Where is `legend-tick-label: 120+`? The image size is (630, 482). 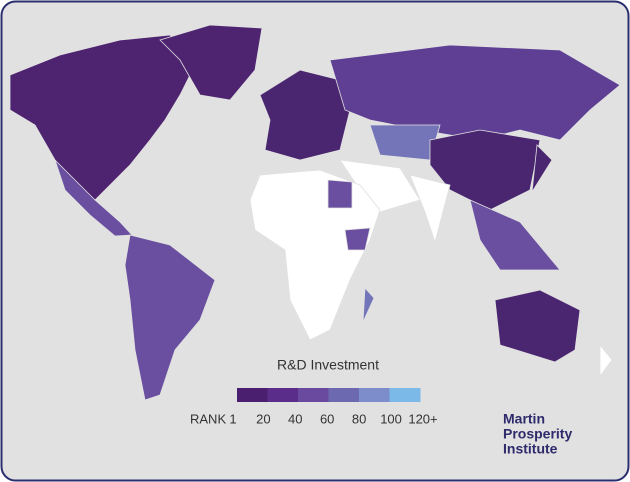 legend-tick-label: 120+ is located at coordinates (422, 418).